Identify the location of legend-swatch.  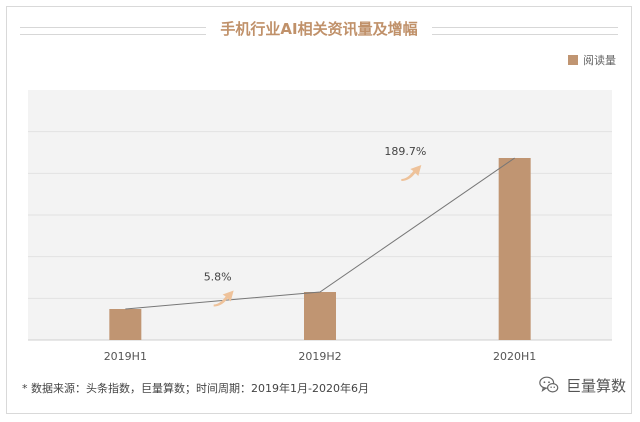
(573, 60).